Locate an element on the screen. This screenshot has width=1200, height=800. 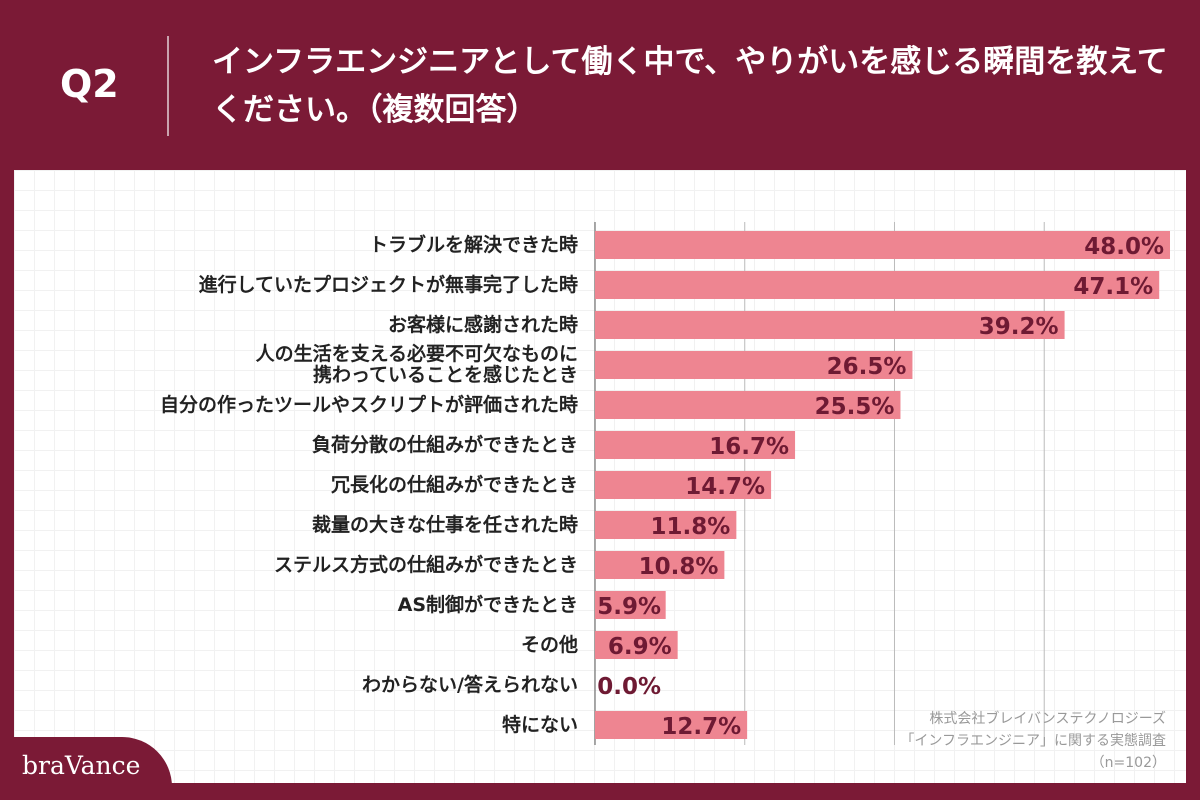
category-label: 裁量の大きな仕事を任された時 is located at coordinates (444, 524).